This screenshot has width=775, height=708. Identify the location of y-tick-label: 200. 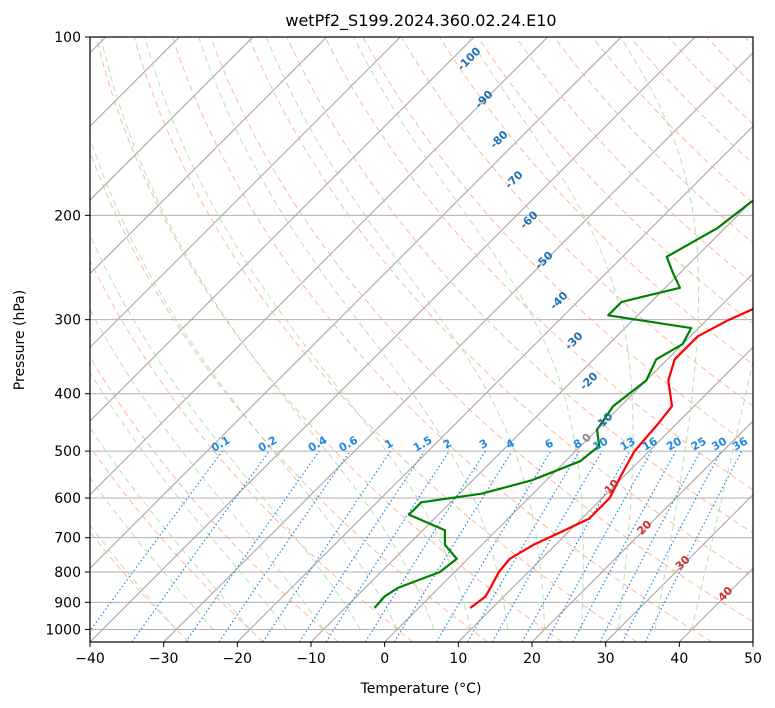
(67, 216).